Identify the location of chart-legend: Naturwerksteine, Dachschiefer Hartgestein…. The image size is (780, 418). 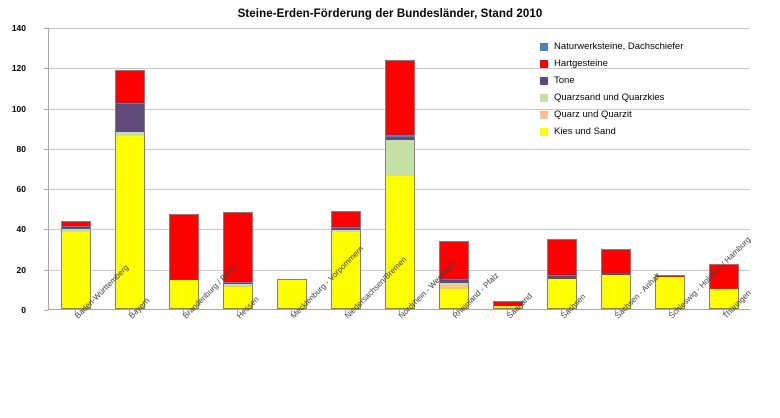
(611, 89).